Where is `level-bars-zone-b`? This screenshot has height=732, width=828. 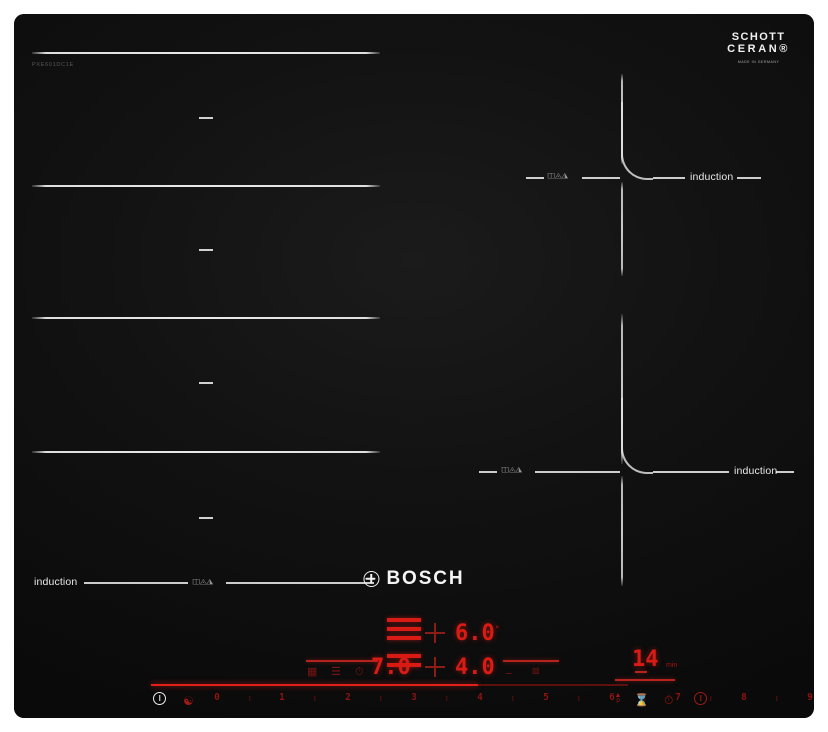 level-bars-zone-b is located at coordinates (404, 660).